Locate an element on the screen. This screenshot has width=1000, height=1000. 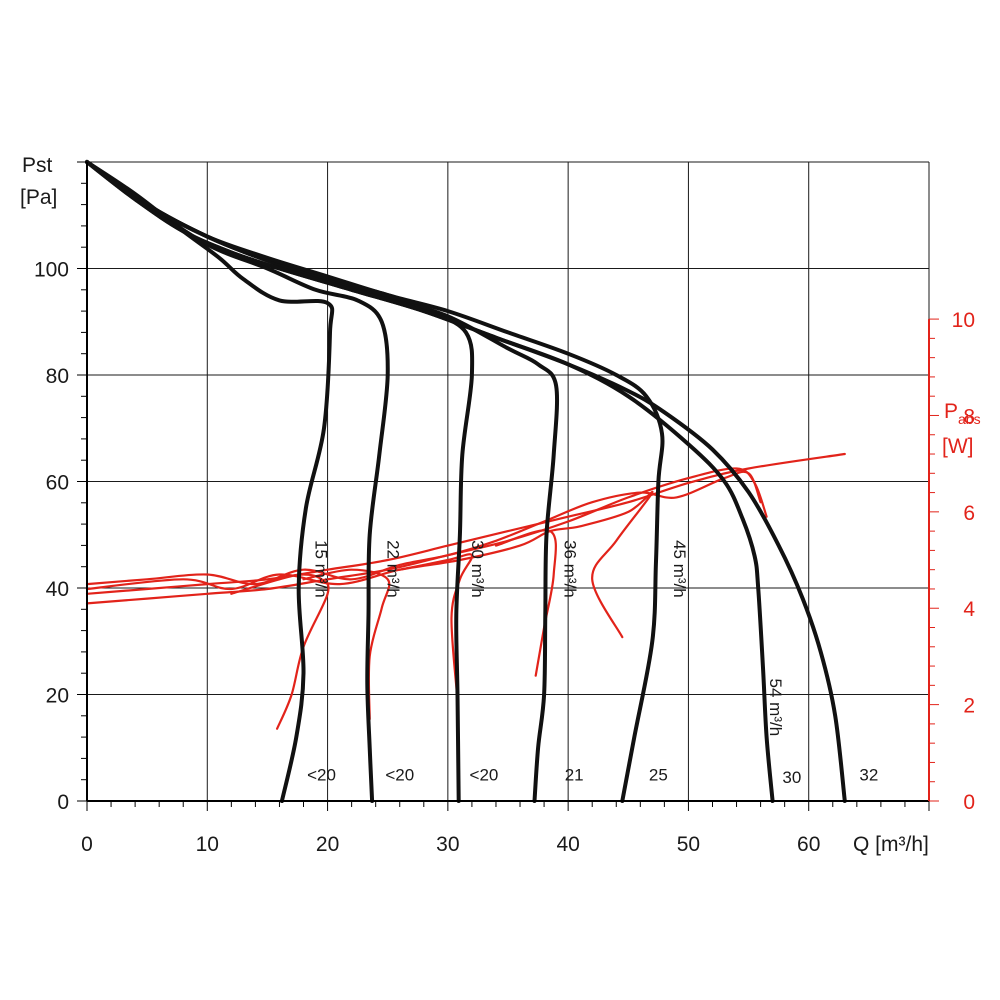
y2-axis-title-sub: abs is located at coordinates (969, 419).